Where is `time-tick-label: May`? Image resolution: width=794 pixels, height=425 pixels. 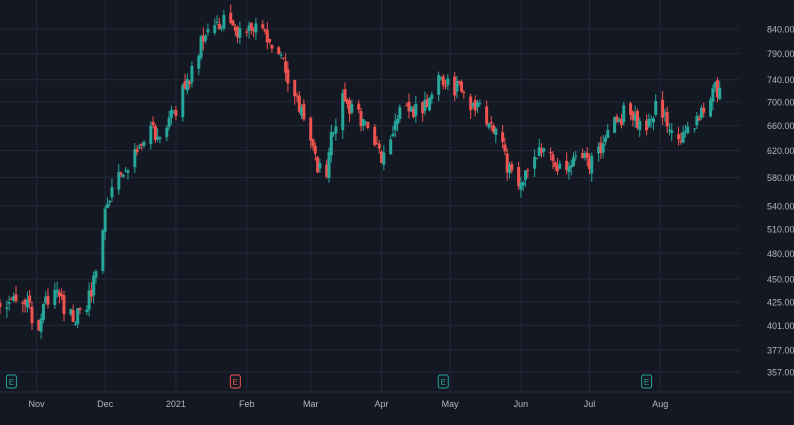 time-tick-label: May is located at coordinates (451, 404).